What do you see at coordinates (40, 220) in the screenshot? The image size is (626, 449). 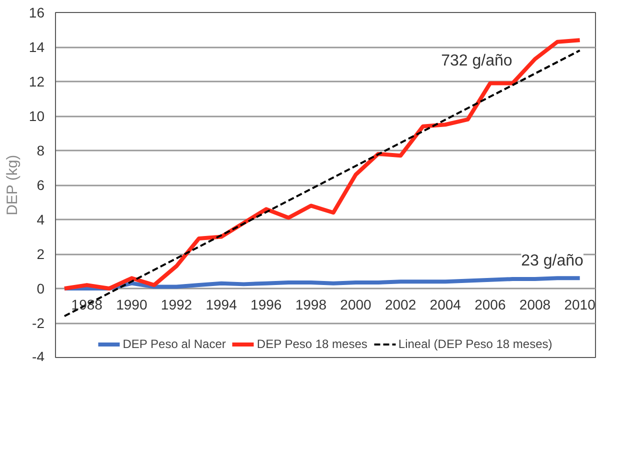 I see `y-tick-label: 4` at bounding box center [40, 220].